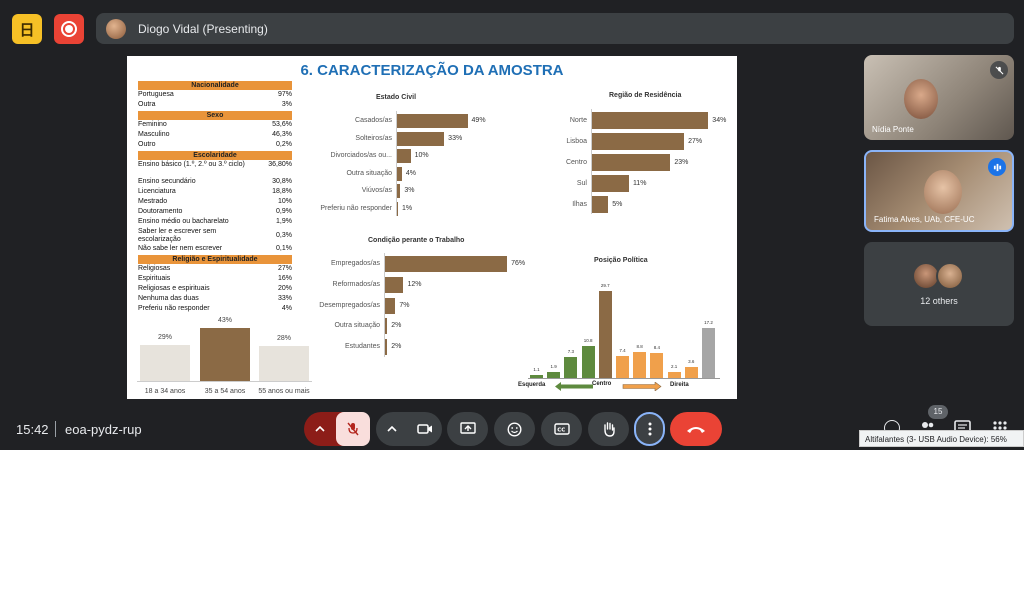 The width and height of the screenshot is (1024, 606). Describe the element at coordinates (555, 28) in the screenshot. I see `presenter-bar: Diogo Vidal (Presenting)` at that location.